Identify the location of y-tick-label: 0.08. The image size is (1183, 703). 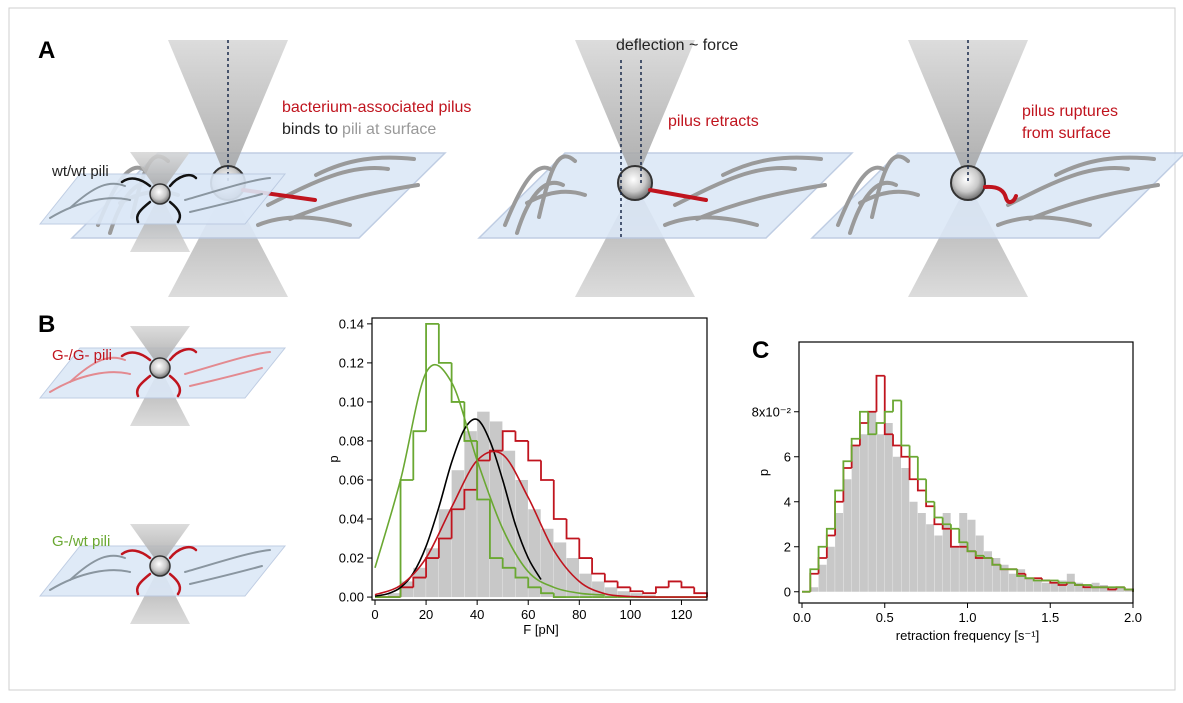
(351, 440).